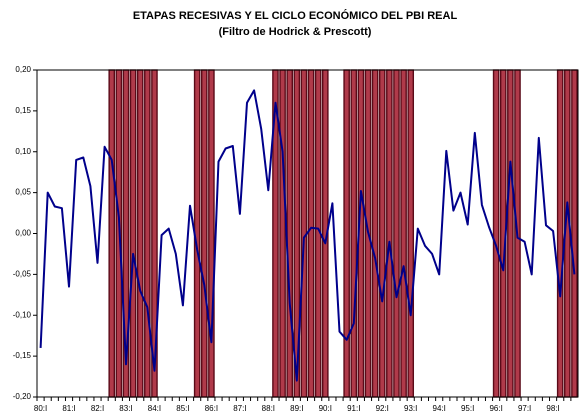  What do you see at coordinates (382, 408) in the screenshot?
I see `x-tick-label: 92:I` at bounding box center [382, 408].